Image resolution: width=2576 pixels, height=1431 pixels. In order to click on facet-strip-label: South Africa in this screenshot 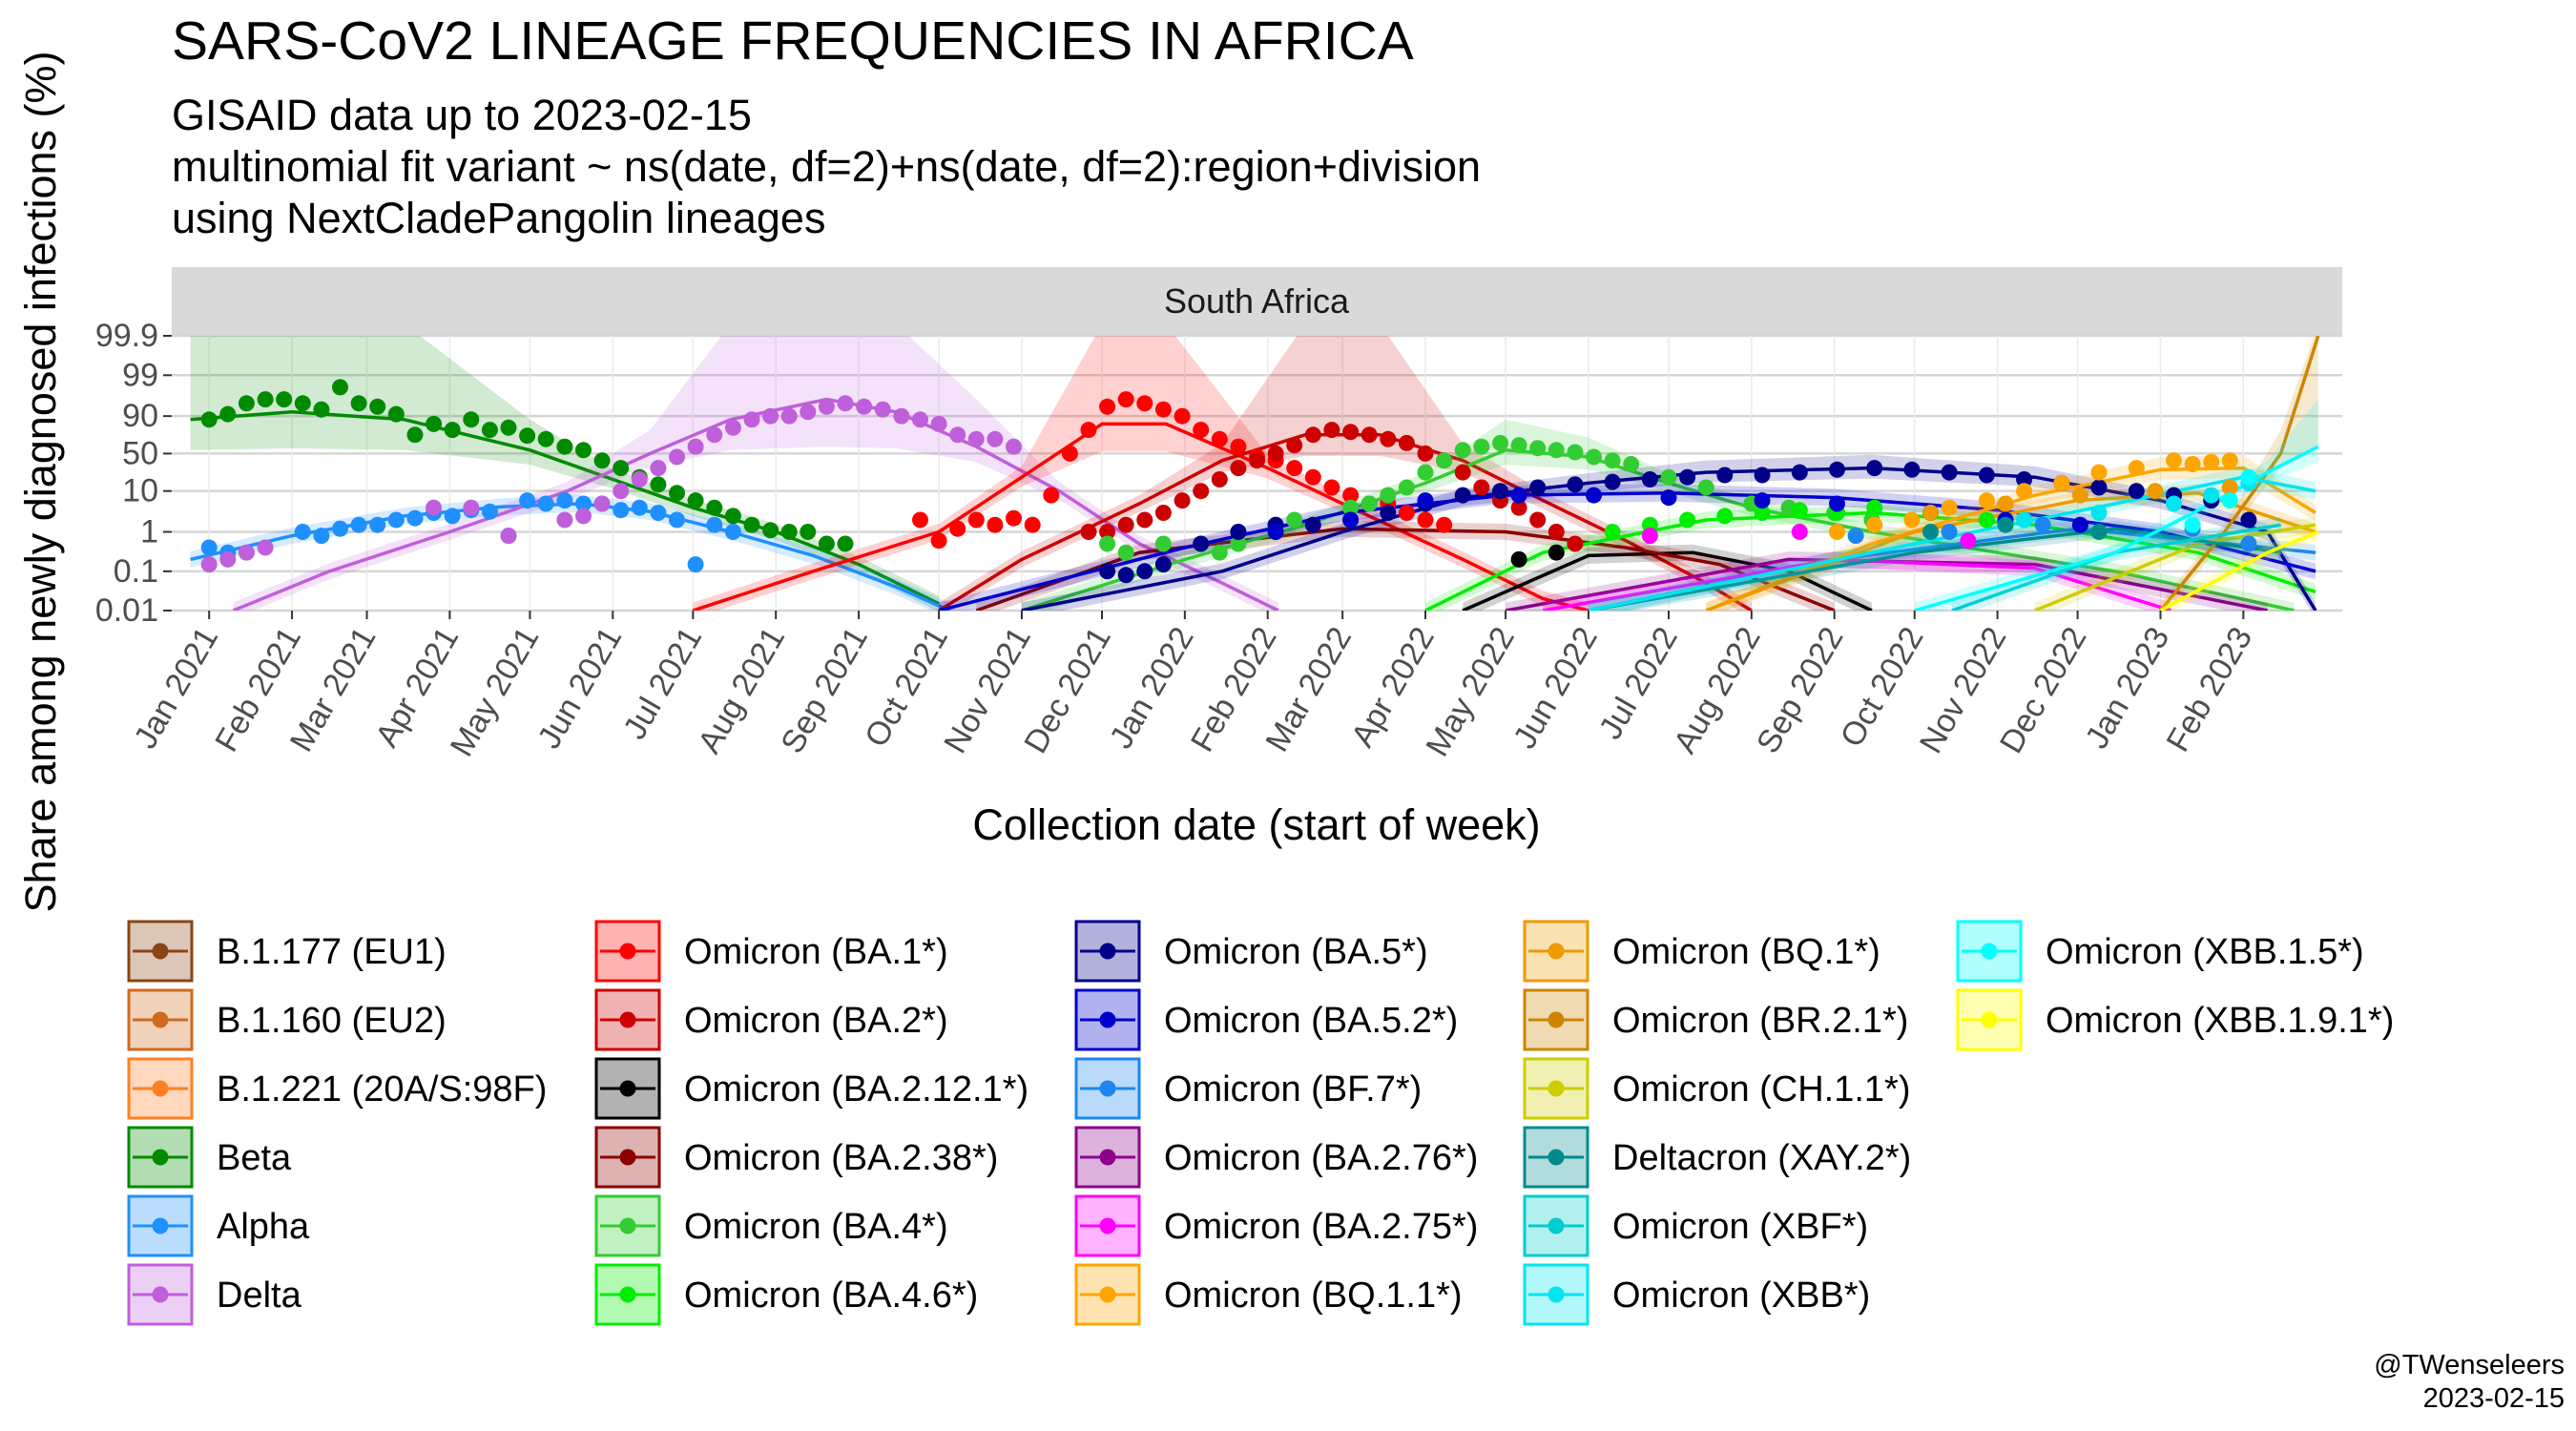, I will do `click(1257, 301)`.